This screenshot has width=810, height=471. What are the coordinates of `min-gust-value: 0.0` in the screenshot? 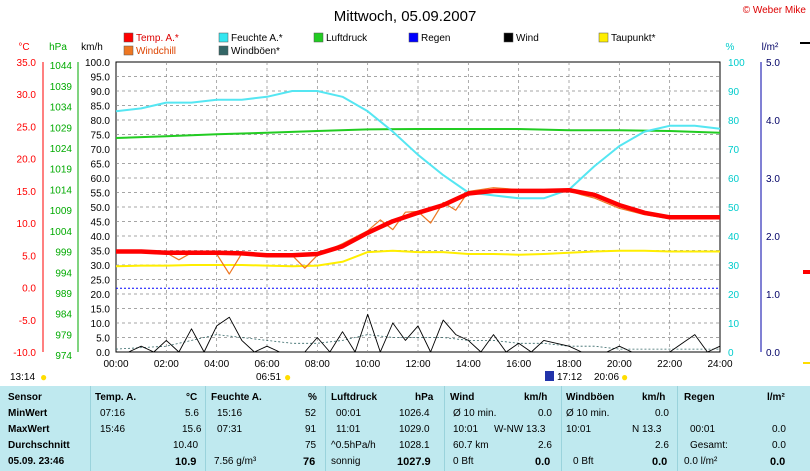 It's located at (662, 413).